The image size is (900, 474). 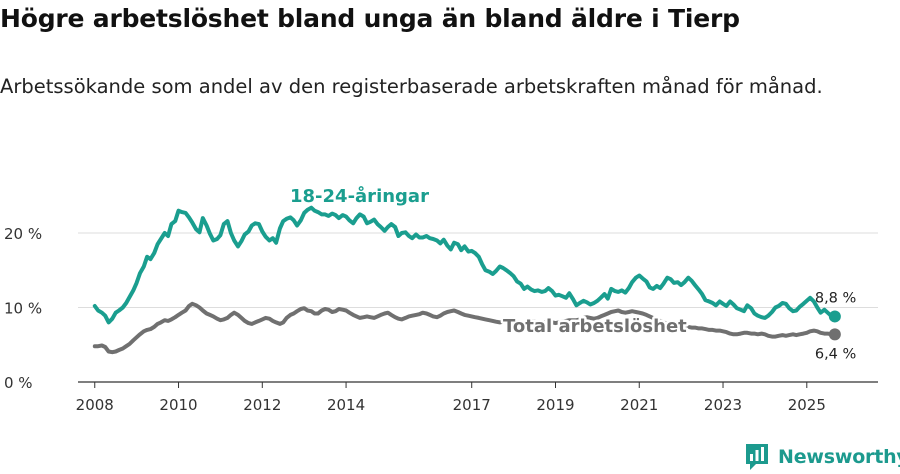 I want to click on x-tick-label: 2008, so click(x=95, y=405).